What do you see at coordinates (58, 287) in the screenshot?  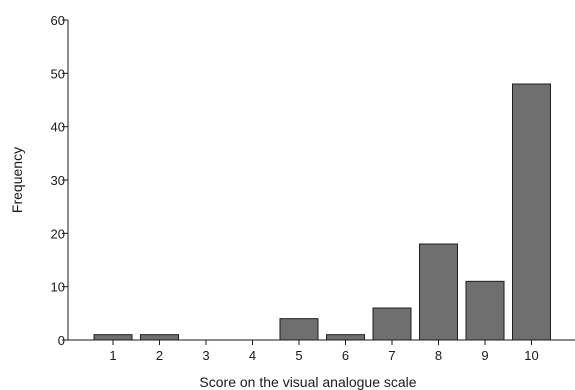 I see `y-tick-label: 10` at bounding box center [58, 287].